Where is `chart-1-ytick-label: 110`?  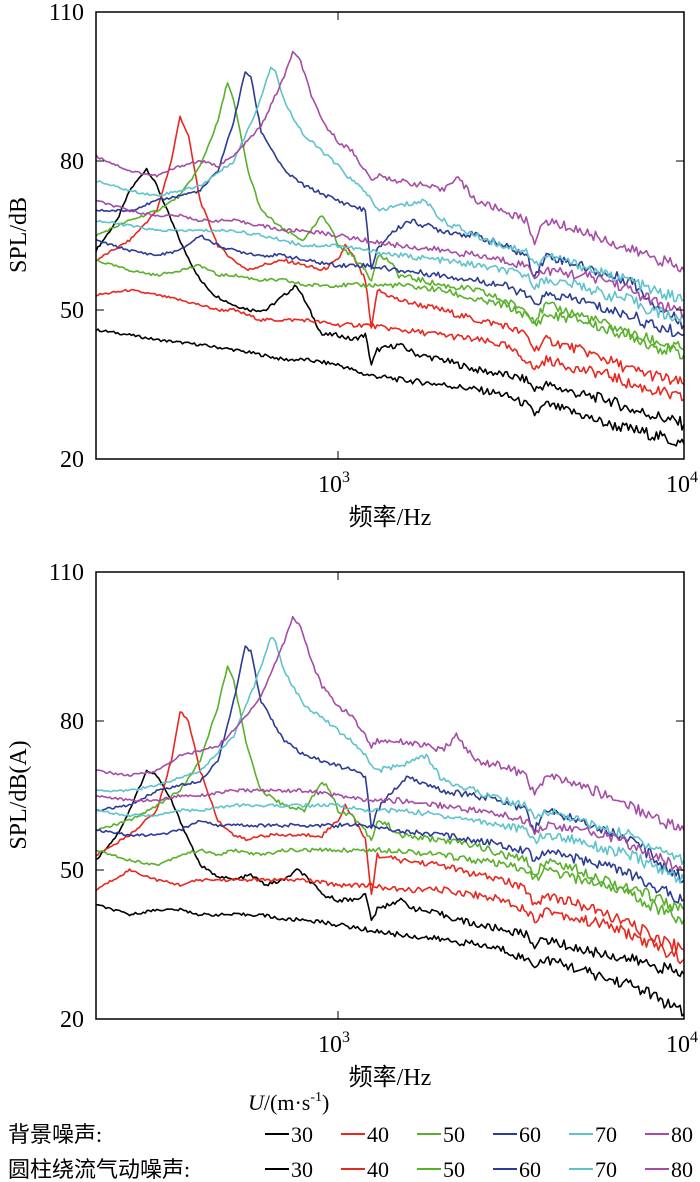 chart-1-ytick-label: 110 is located at coordinates (66, 13).